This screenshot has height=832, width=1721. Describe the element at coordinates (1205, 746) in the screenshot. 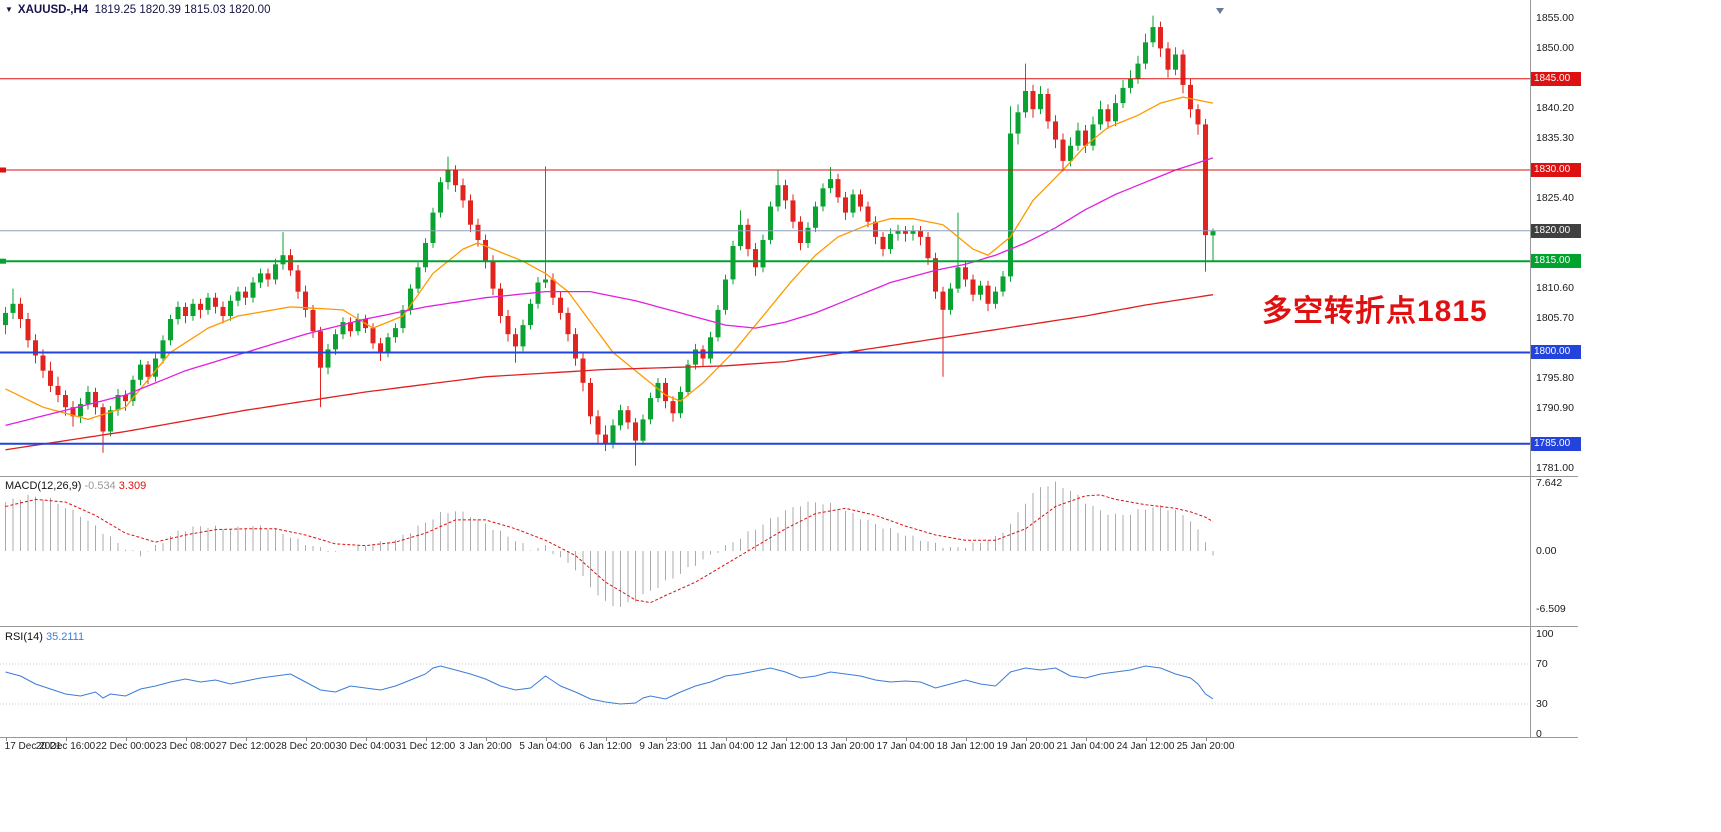

I see `time-axis-label: 25 Jan 20:00` at that location.